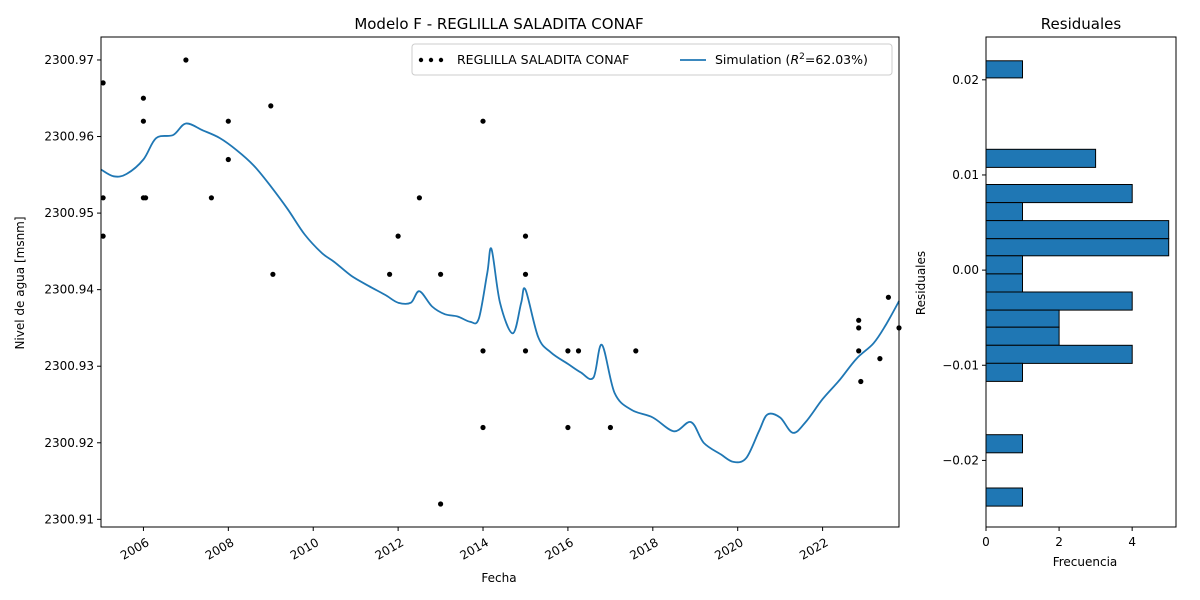 The width and height of the screenshot is (1200, 600). What do you see at coordinates (498, 578) in the screenshot?
I see `main-x-axis-label: Fecha` at bounding box center [498, 578].